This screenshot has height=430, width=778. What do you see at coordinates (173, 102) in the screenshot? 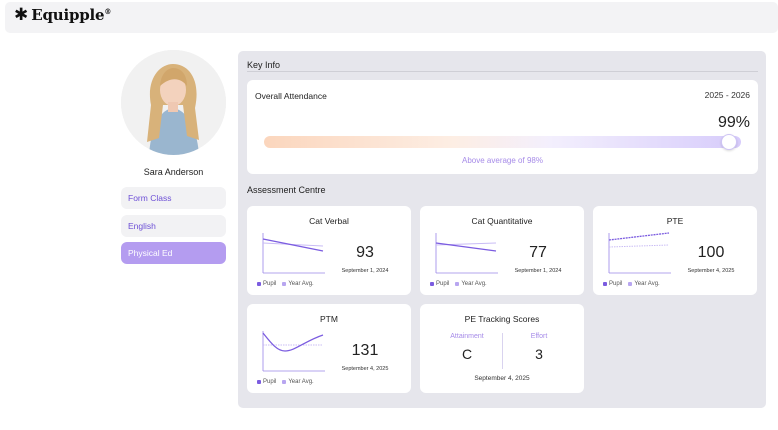
I see `student-avatar` at bounding box center [173, 102].